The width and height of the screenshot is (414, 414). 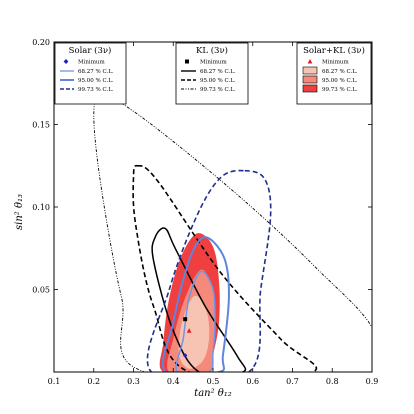 What do you see at coordinates (332, 381) in the screenshot?
I see `x-tick-label: 0.8` at bounding box center [332, 381].